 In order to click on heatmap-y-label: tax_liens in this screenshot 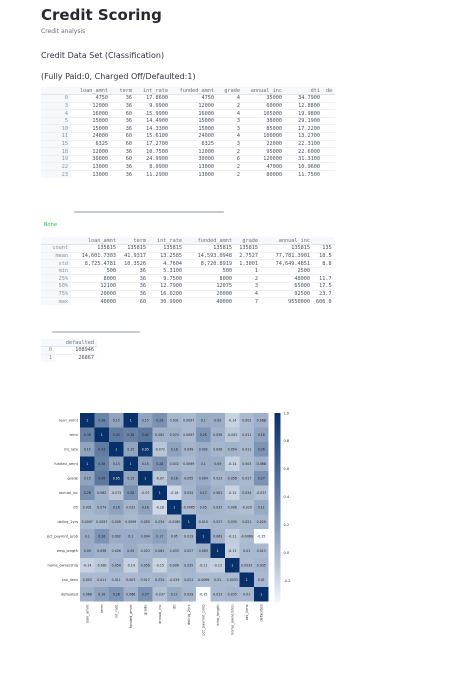, I will do `click(70, 580)`.